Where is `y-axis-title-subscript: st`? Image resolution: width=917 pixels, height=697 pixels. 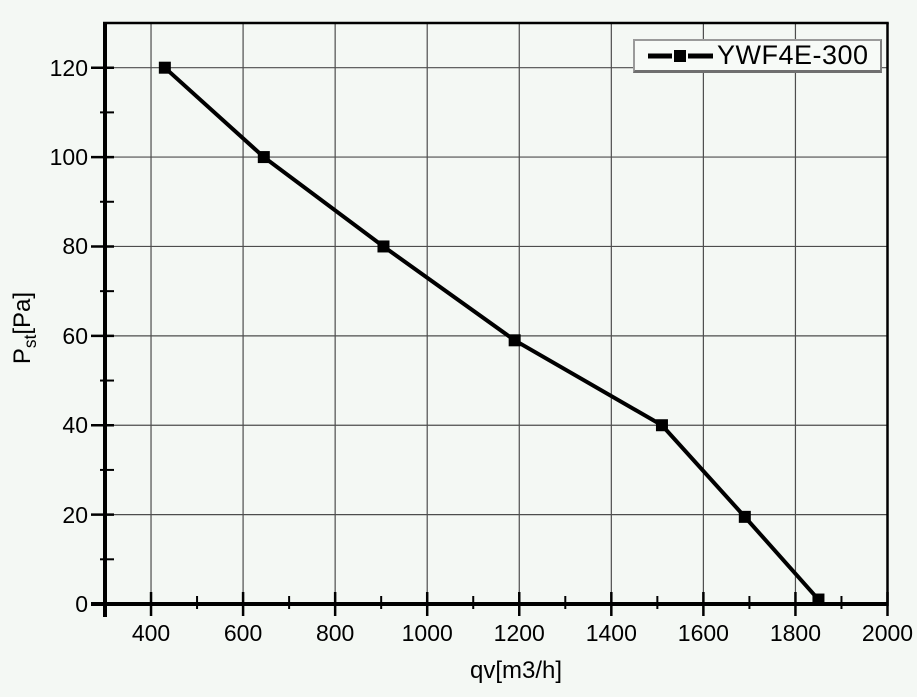 y-axis-title-subscript: st is located at coordinates (29, 341).